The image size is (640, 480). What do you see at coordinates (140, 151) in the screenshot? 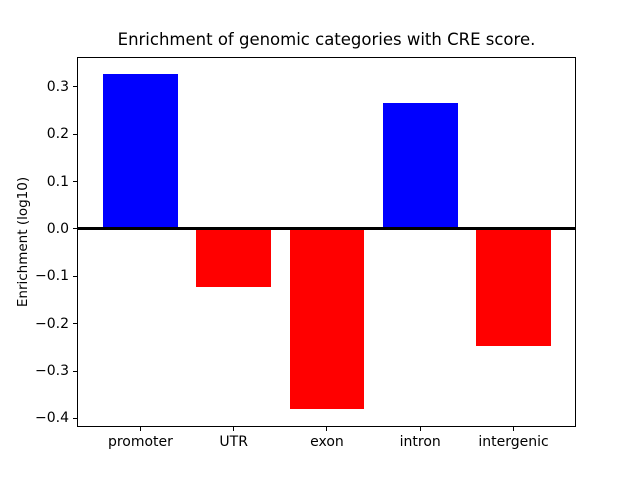
I see `bar-promoter` at bounding box center [140, 151].